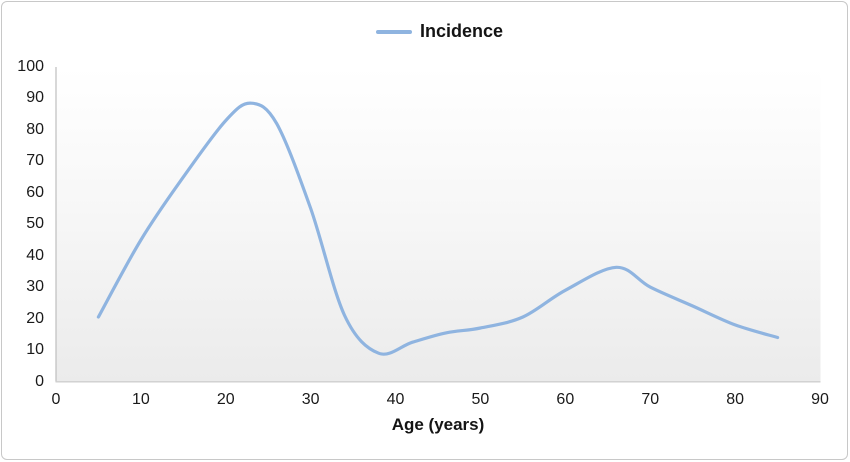  I want to click on x-tick-label: 10, so click(140, 399).